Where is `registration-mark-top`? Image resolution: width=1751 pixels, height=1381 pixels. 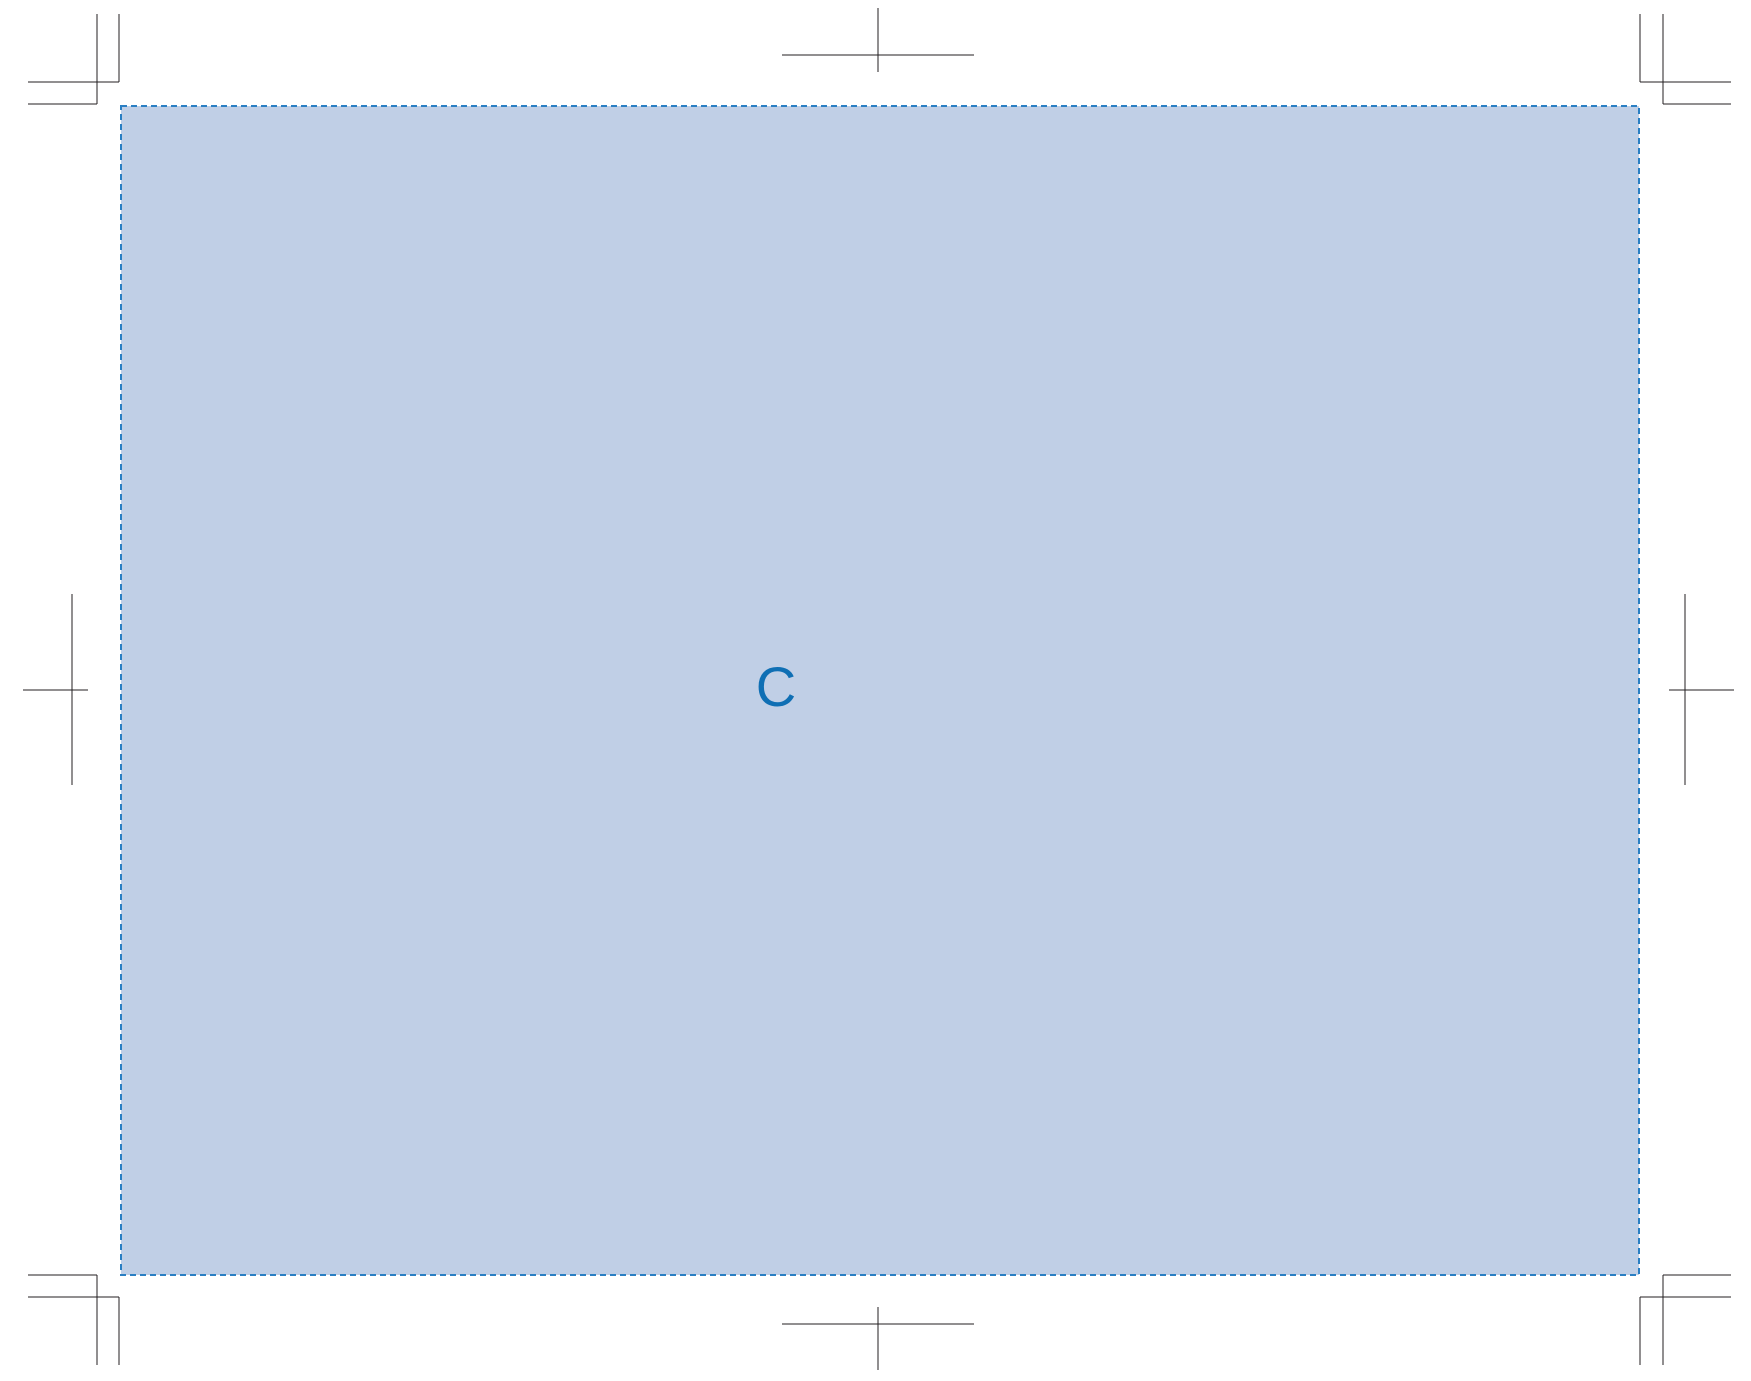 registration-mark-top is located at coordinates (878, 40).